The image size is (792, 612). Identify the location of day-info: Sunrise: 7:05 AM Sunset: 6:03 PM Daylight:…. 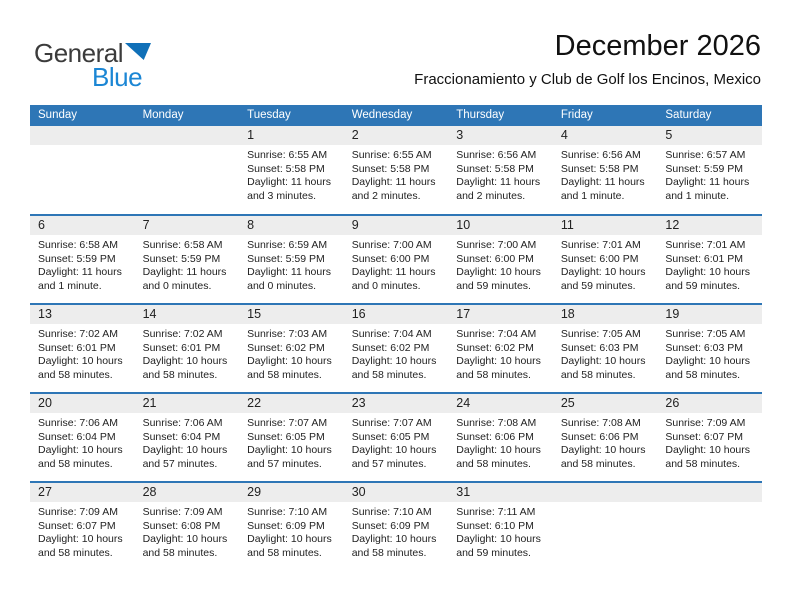
(605, 353).